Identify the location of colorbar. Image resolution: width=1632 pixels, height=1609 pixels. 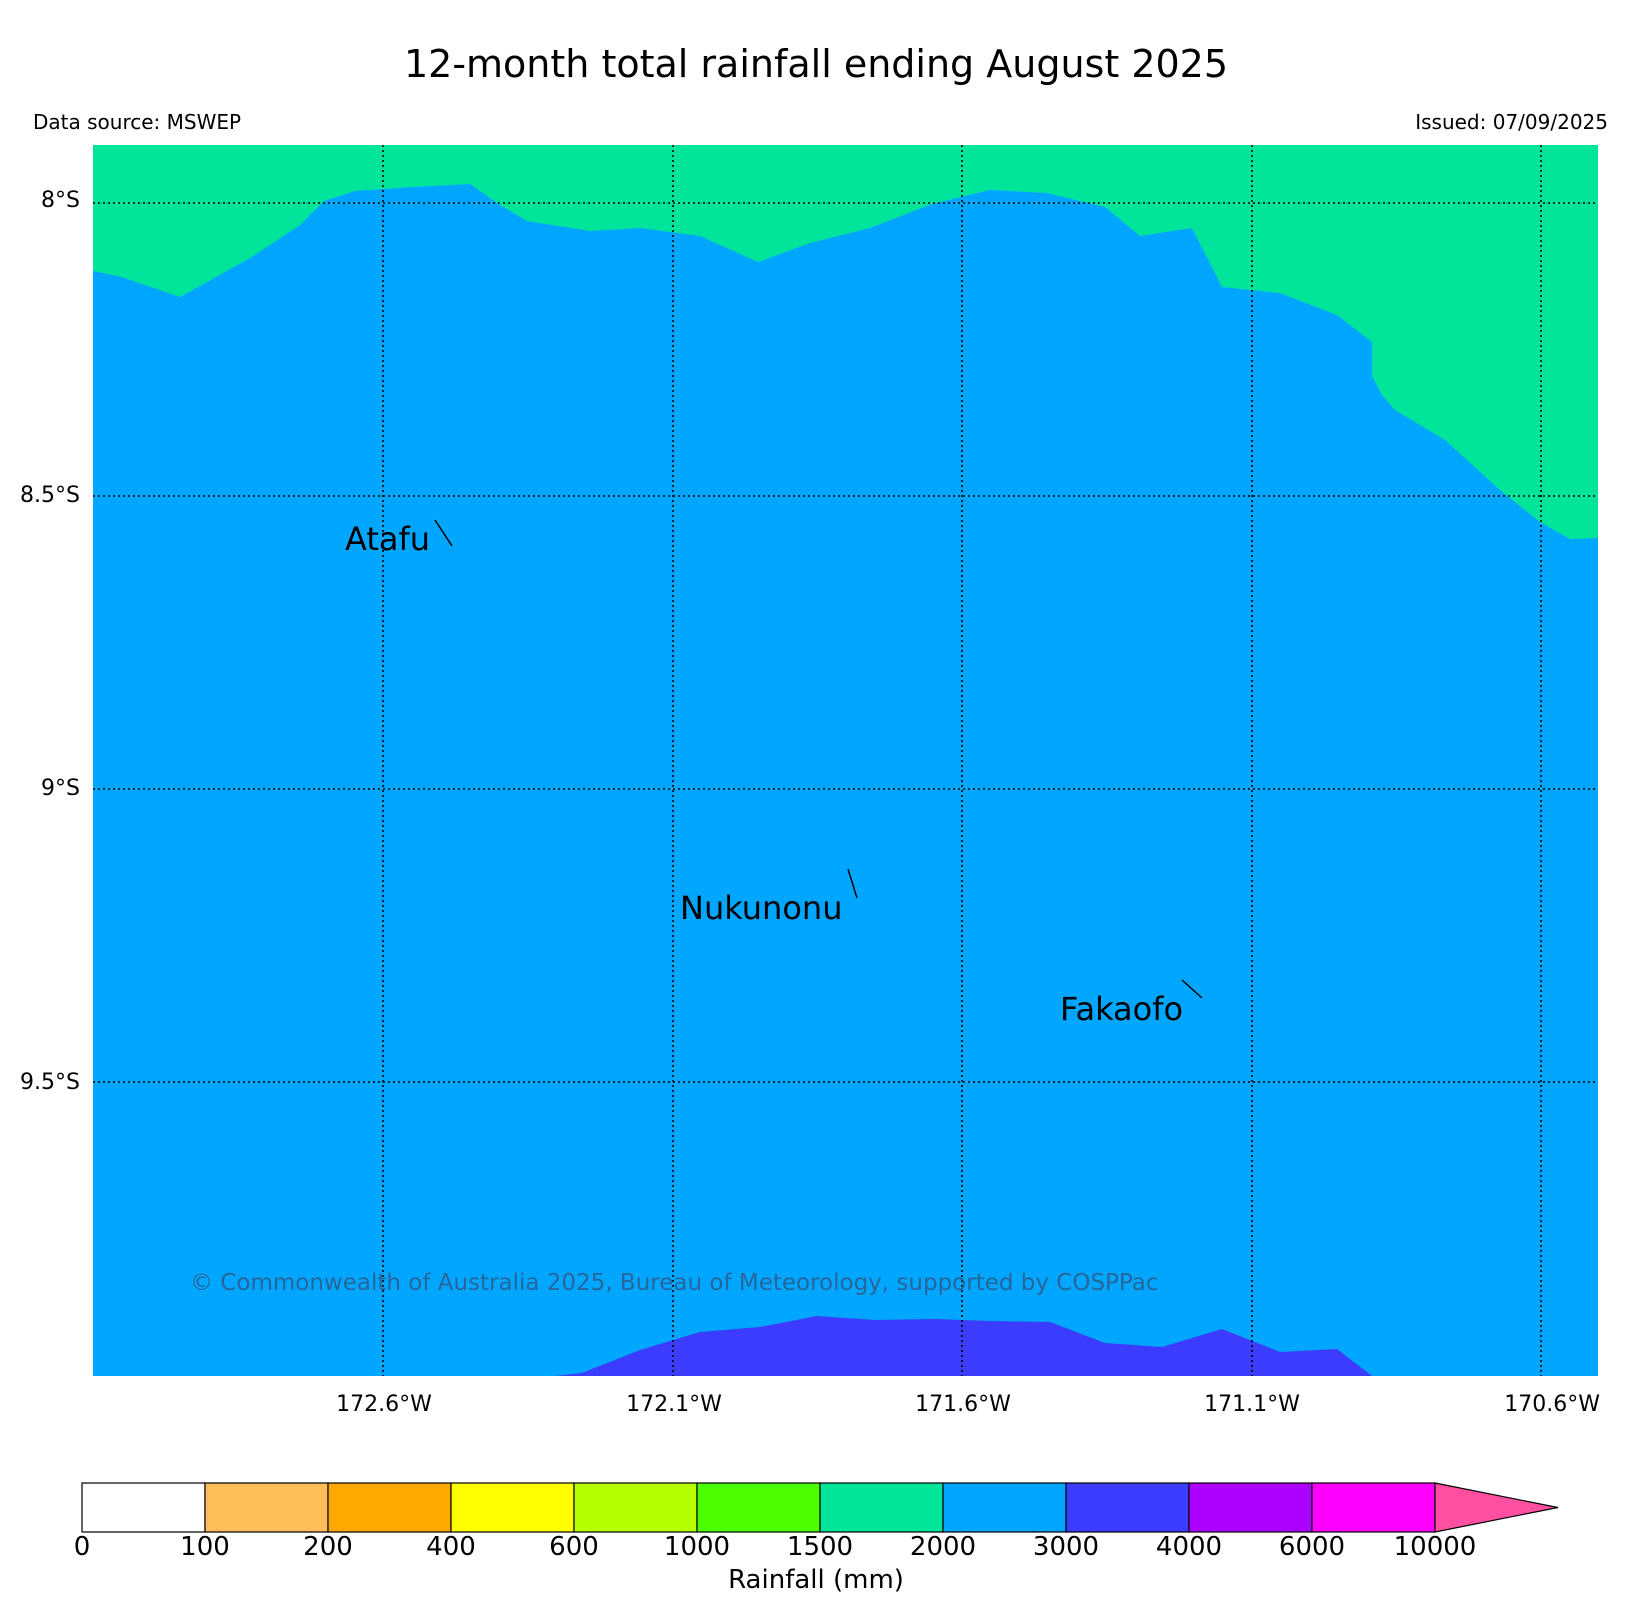
(820, 1507).